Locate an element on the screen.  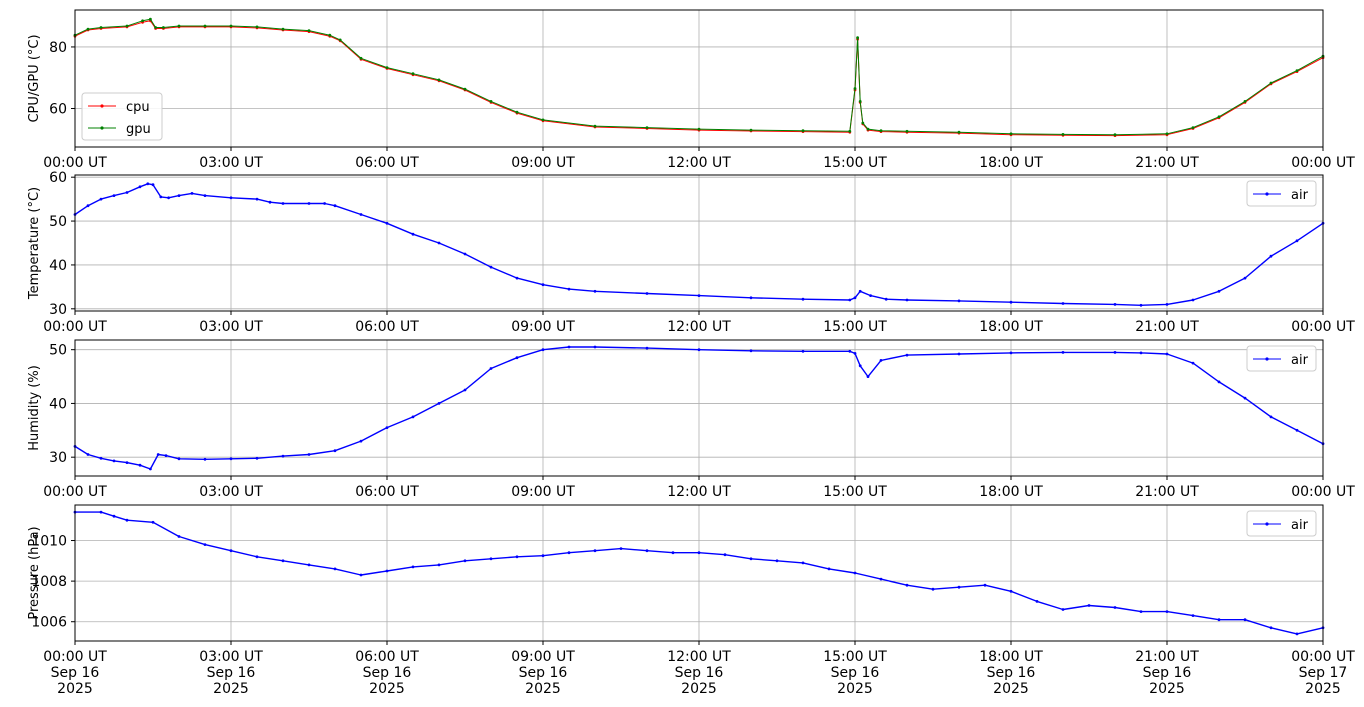
legend: cpu gpu is located at coordinates (122, 116).